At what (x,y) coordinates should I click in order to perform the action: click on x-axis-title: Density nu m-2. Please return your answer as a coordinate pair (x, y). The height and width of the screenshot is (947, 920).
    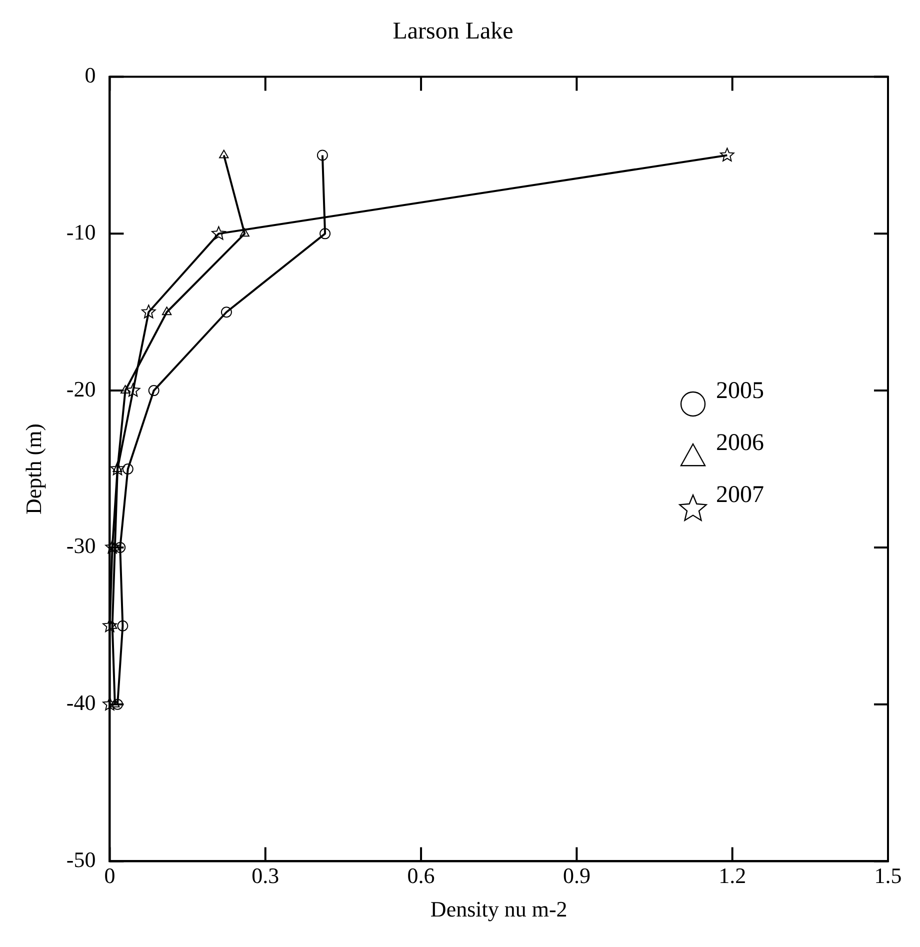
    Looking at the image, I should click on (499, 909).